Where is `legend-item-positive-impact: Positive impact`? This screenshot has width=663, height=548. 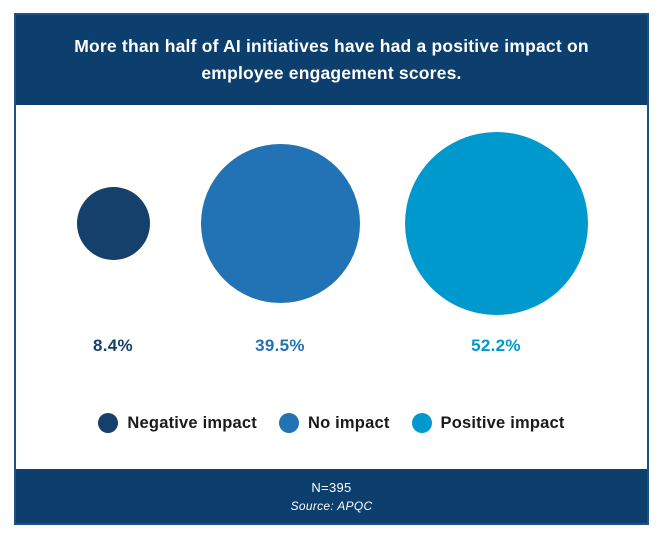 legend-item-positive-impact: Positive impact is located at coordinates (488, 423).